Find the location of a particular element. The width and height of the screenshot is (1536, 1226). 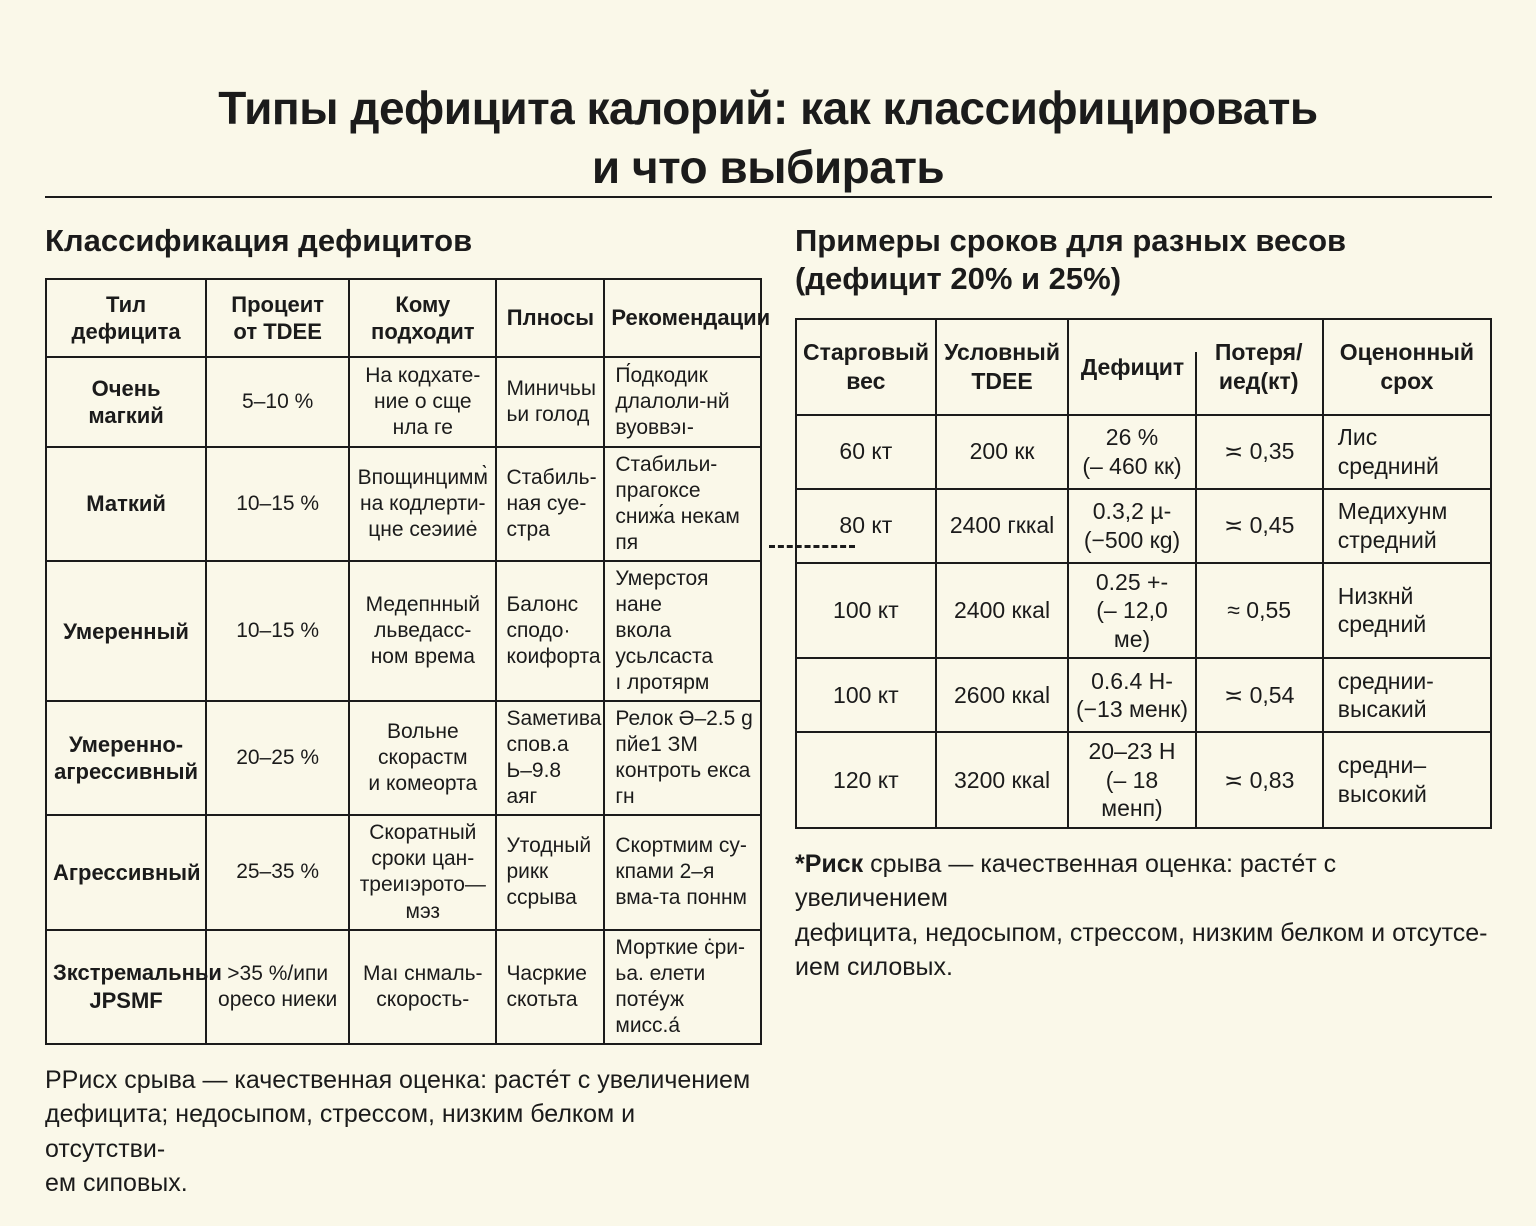

table-cell: Релок Ə–2.5 g пйе1 ЗМ контроть екса гн is located at coordinates (682, 758).